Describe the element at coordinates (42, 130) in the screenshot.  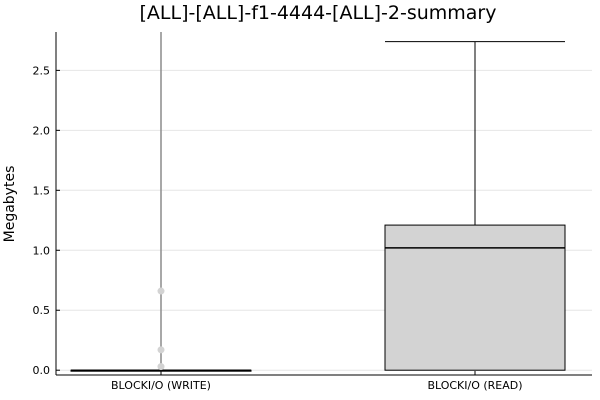
I see `y-tick-label: 2.0` at that location.